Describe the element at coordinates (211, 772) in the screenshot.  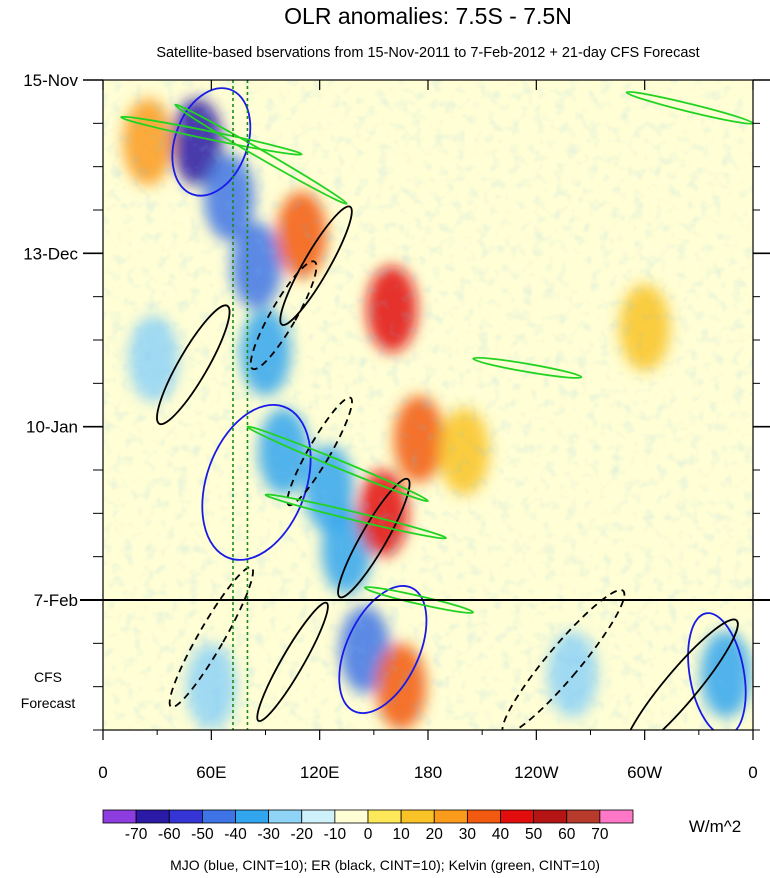
I see `x-tick-label: 60E` at that location.